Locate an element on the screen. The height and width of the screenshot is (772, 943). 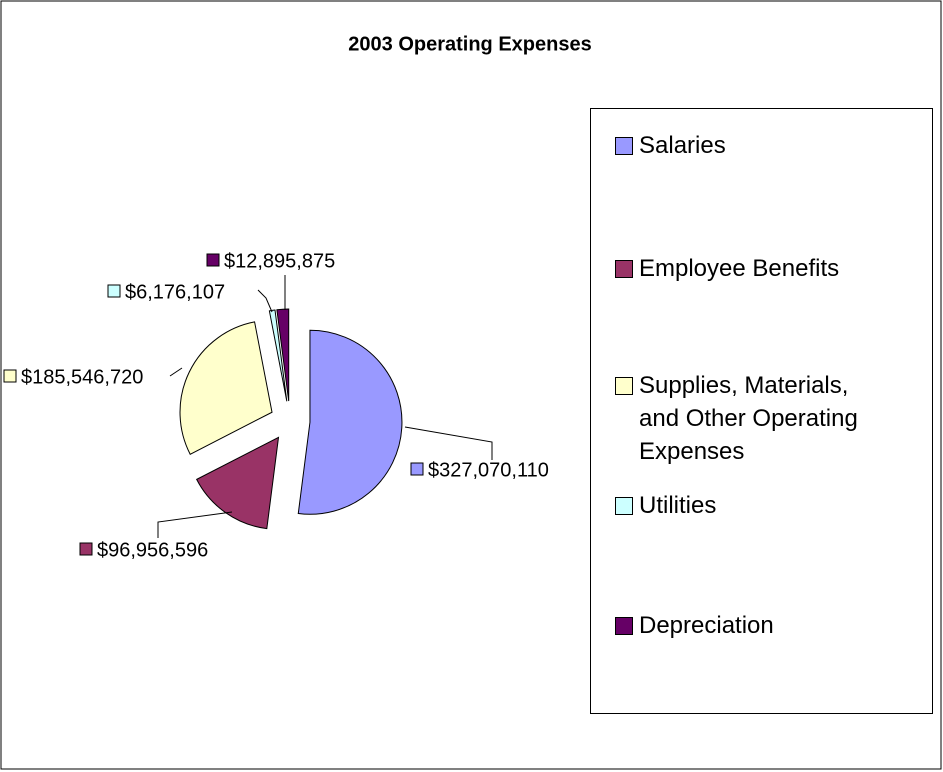
legend-label: Salaries is located at coordinates (682, 145).